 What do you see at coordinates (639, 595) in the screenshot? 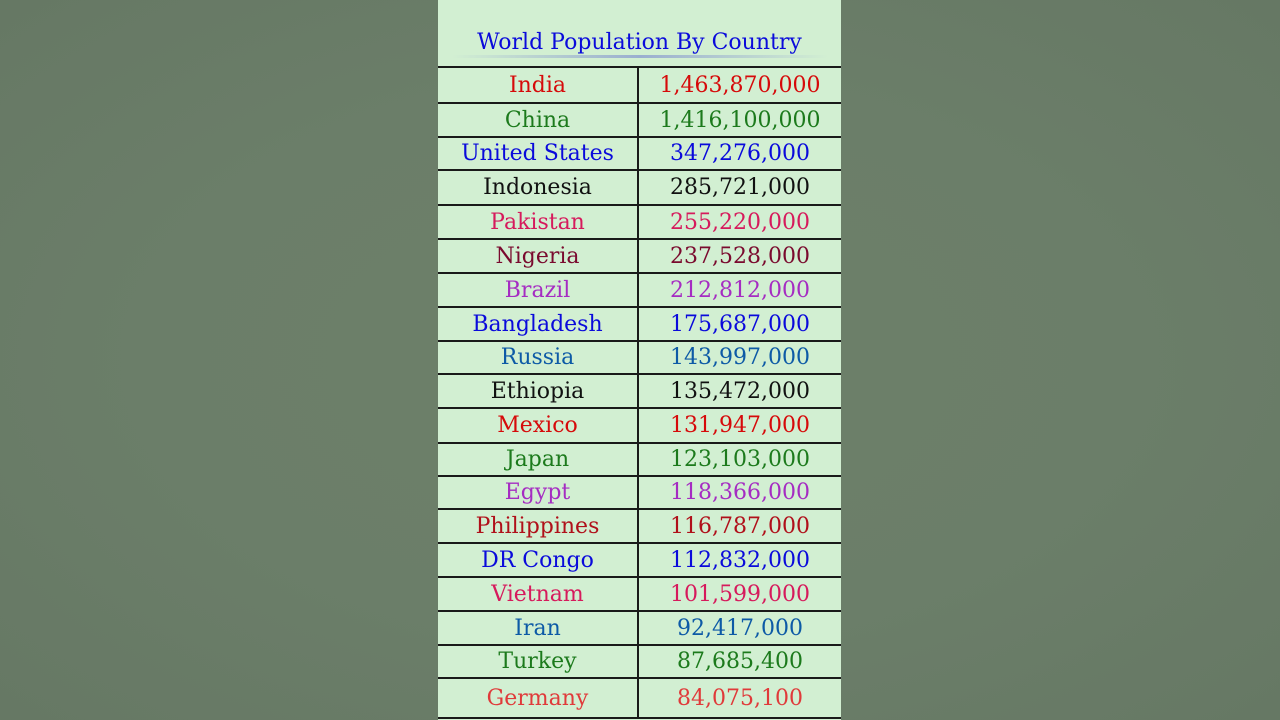
I see `table-row: Vietnam 101,599,000` at bounding box center [639, 595].